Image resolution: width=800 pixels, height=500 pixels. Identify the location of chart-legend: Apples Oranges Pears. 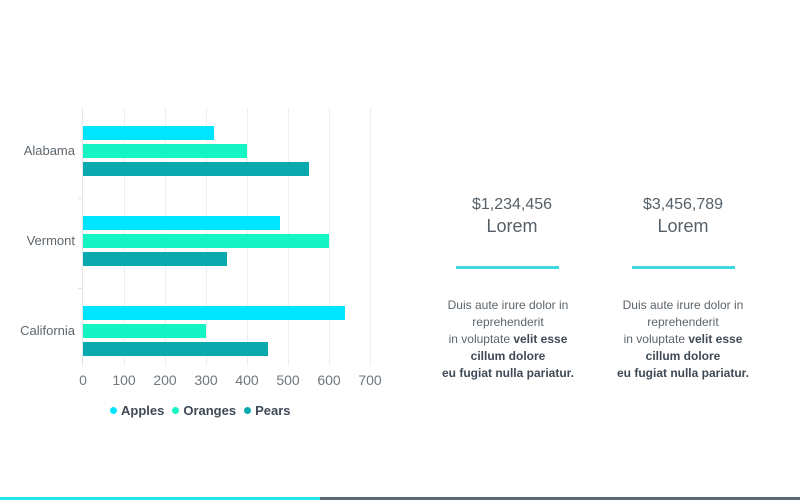
(200, 410).